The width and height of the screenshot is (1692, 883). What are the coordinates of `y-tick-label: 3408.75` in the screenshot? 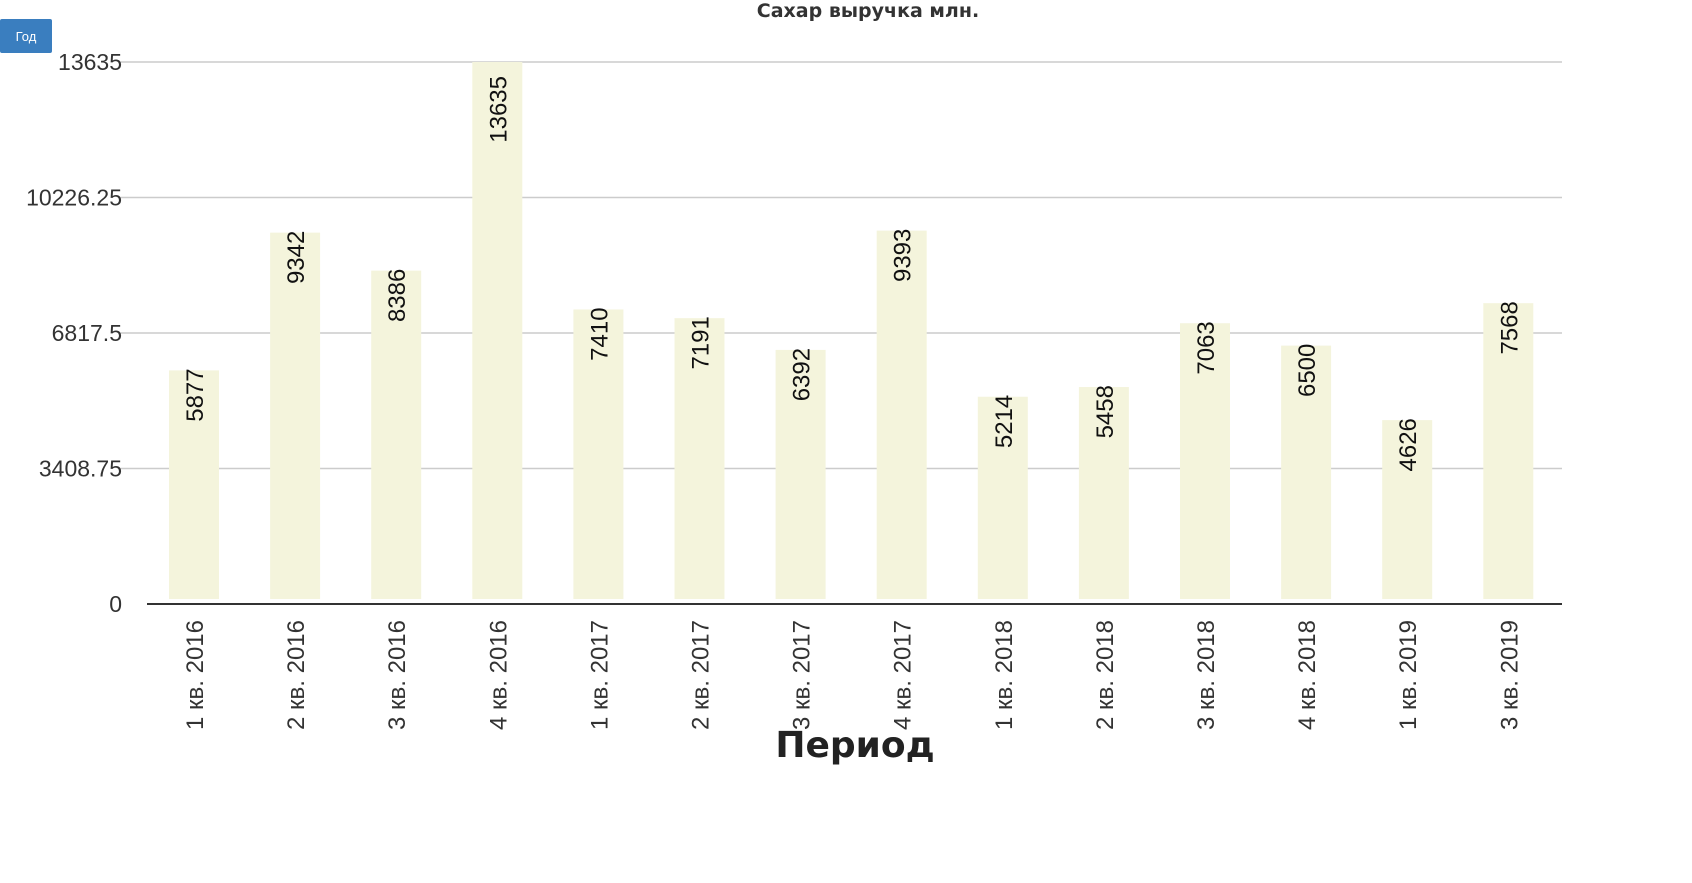 It's located at (80, 469).